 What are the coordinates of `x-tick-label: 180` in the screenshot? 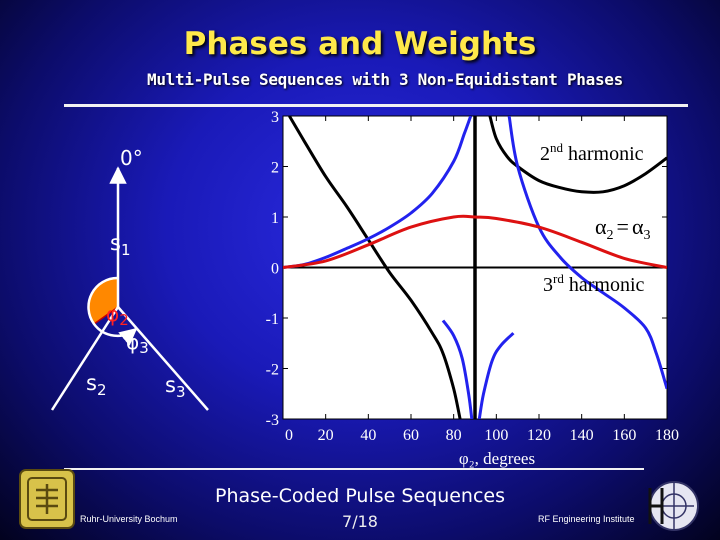 It's located at (667, 435).